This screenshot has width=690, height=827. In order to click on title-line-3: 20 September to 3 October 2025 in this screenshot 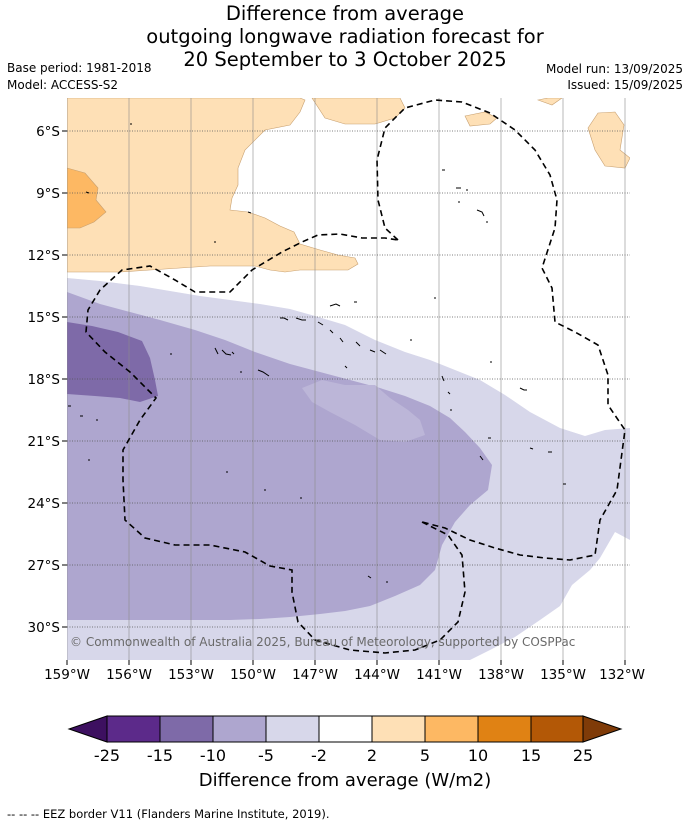, I will do `click(345, 59)`.